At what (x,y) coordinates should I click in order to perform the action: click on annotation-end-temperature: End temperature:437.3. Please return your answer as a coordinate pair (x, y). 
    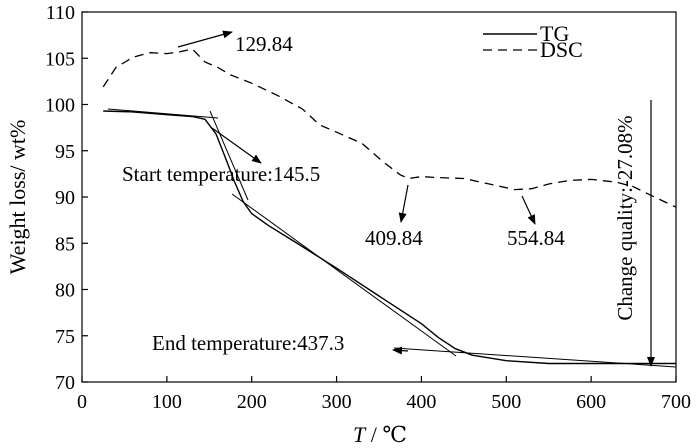
    Looking at the image, I should click on (280, 343).